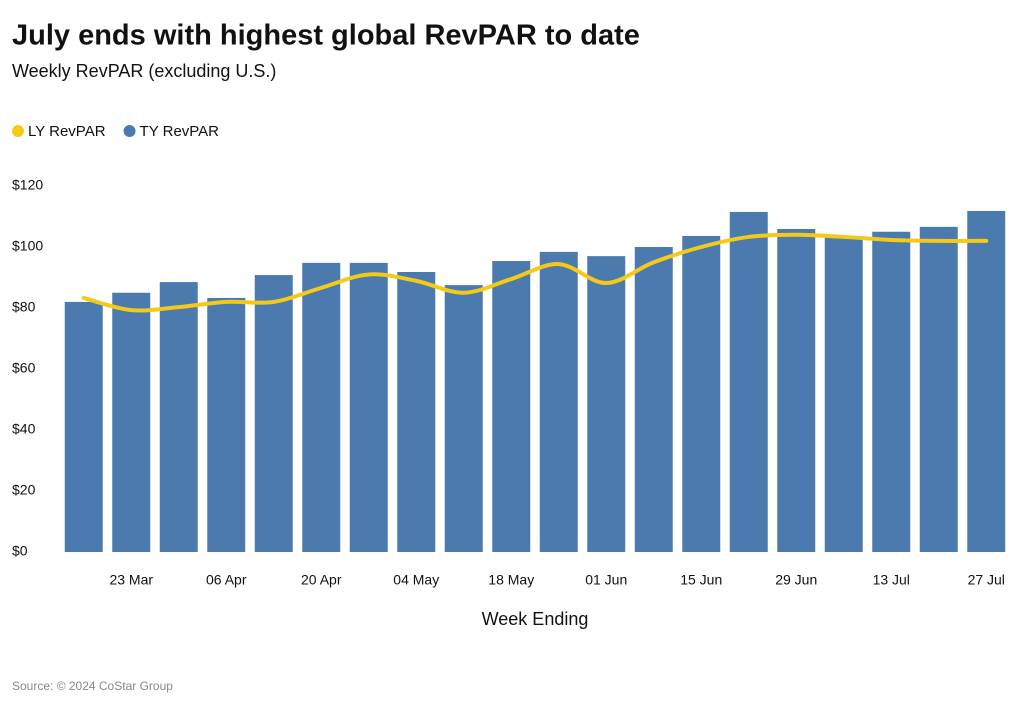  What do you see at coordinates (986, 580) in the screenshot?
I see `x-tick-label: 27 Jul` at bounding box center [986, 580].